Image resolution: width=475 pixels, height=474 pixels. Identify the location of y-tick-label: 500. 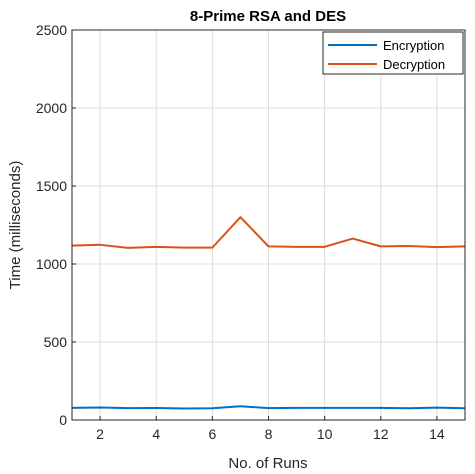
(56, 342).